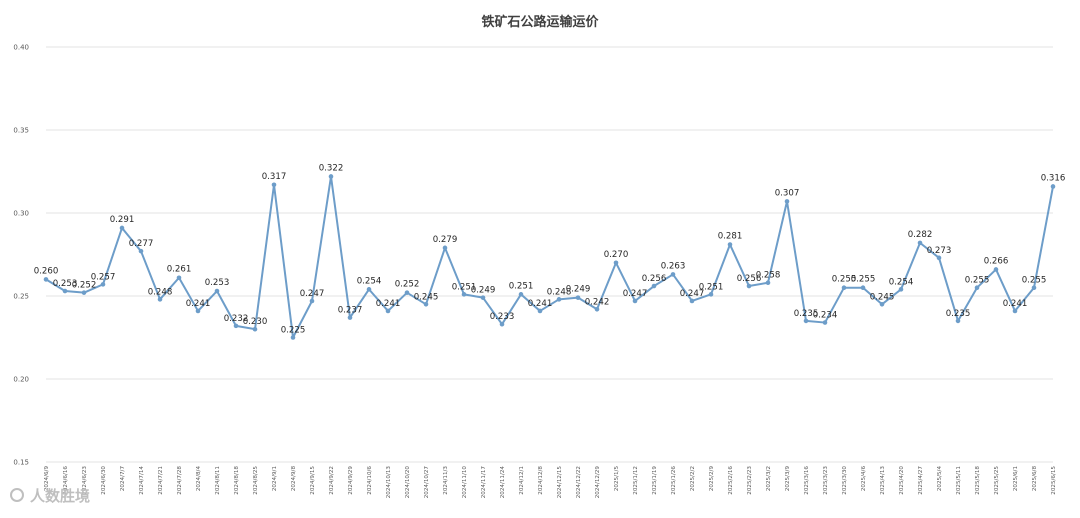 The image size is (1080, 518). Describe the element at coordinates (940, 479) in the screenshot. I see `x-tick-label: 2025/5/4` at that location.